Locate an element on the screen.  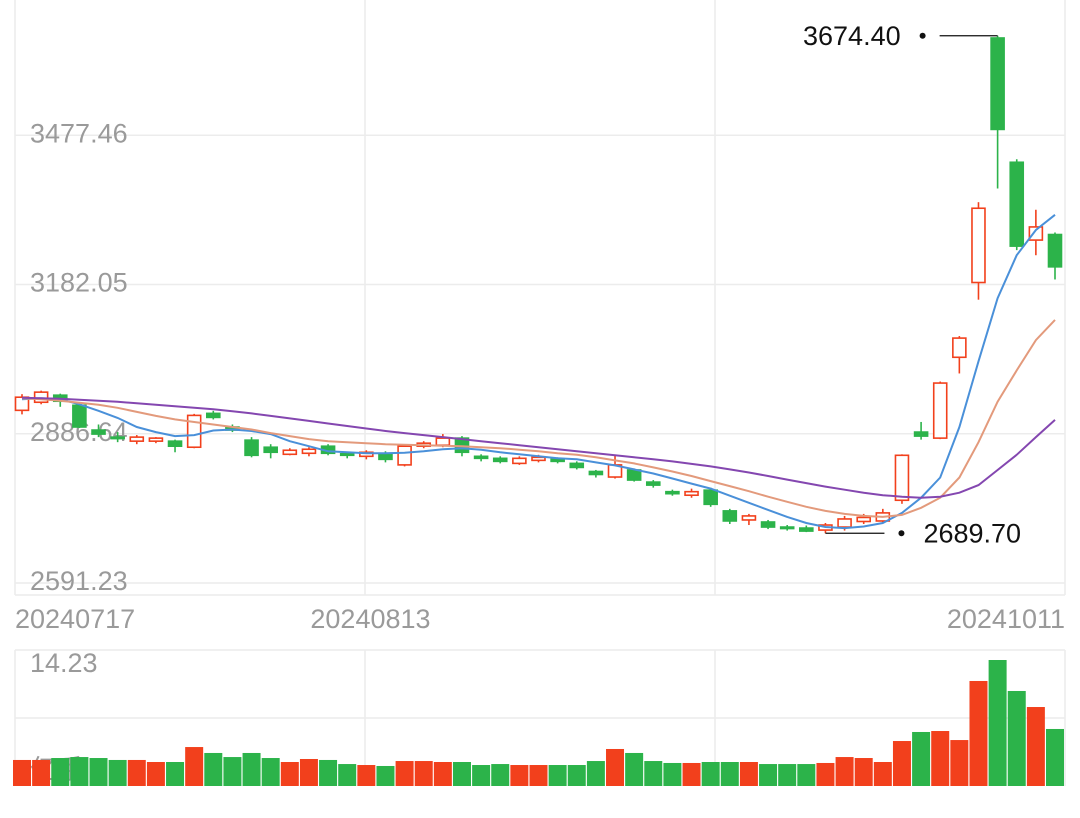
ma-line is located at coordinates (538, 447).